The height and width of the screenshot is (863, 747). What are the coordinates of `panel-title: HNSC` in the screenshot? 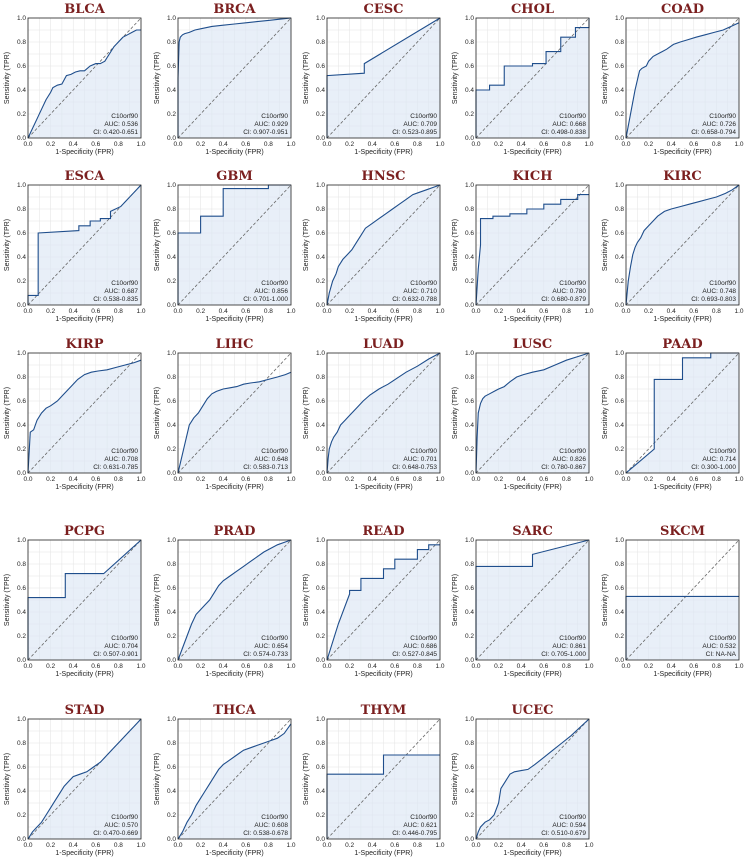 It's located at (384, 176).